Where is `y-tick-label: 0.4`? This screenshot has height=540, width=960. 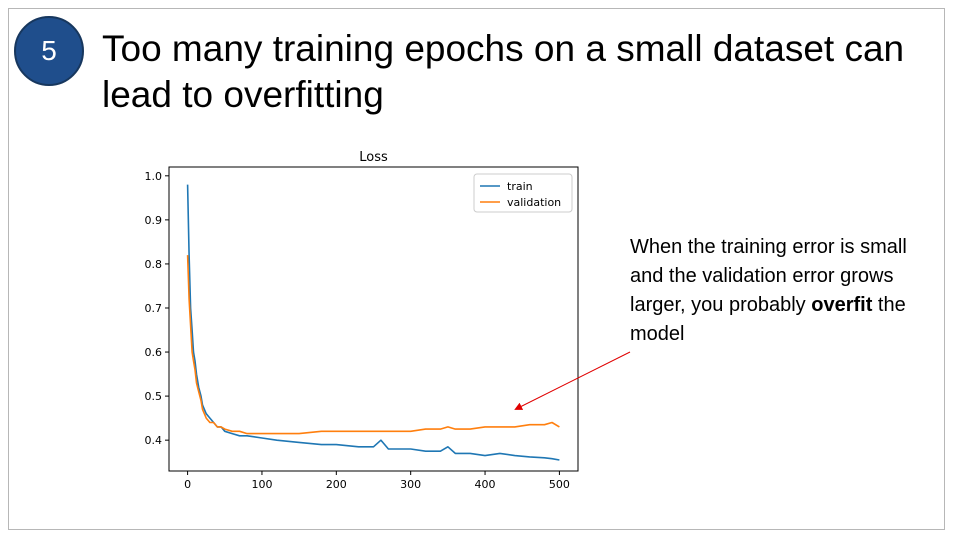
y-tick-label: 0.4 is located at coordinates (154, 440).